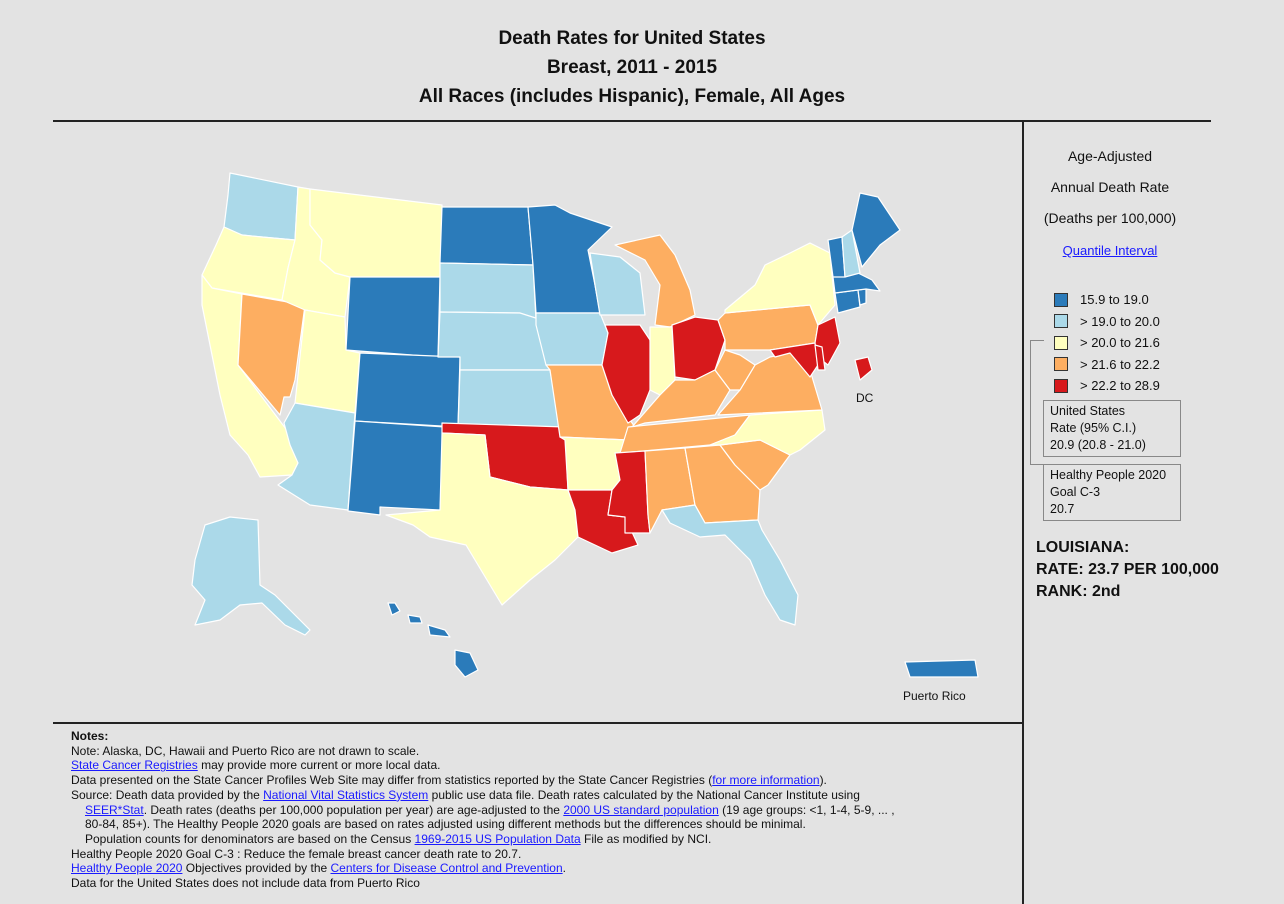 This screenshot has height=904, width=1284. I want to click on state-NC: North Carolina, so click(767, 432).